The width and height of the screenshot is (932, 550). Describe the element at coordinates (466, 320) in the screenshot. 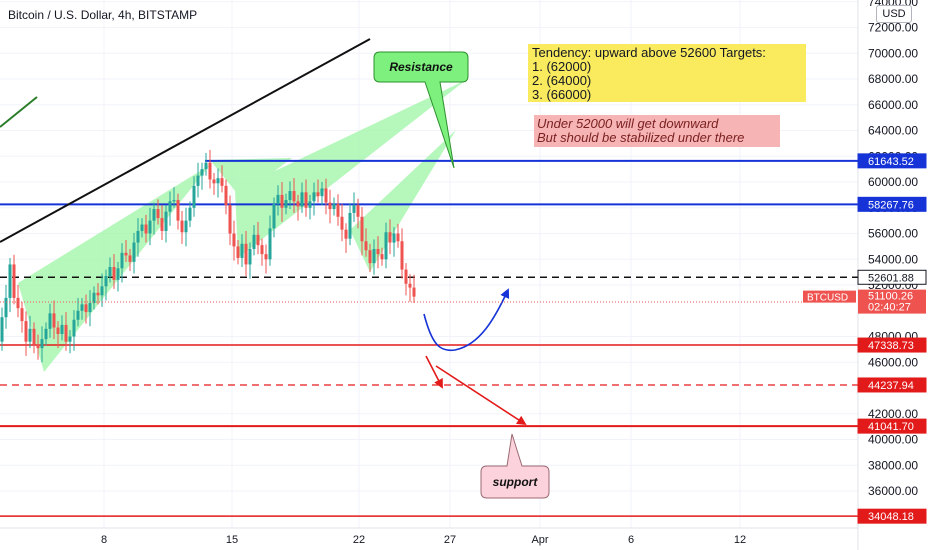

I see `projection-blue-arrow` at that location.